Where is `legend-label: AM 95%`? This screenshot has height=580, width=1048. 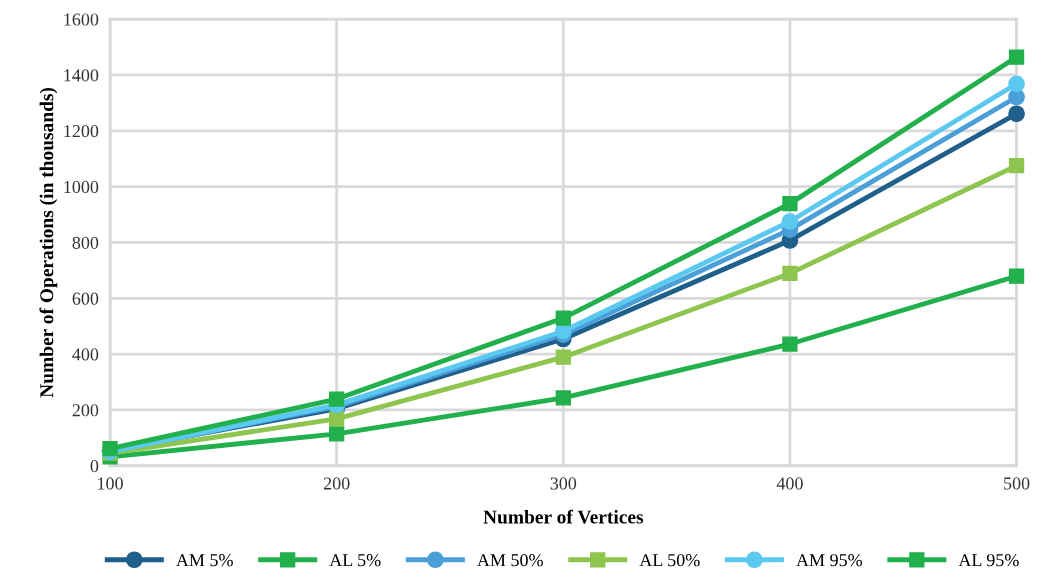
legend-label: AM 95% is located at coordinates (829, 560).